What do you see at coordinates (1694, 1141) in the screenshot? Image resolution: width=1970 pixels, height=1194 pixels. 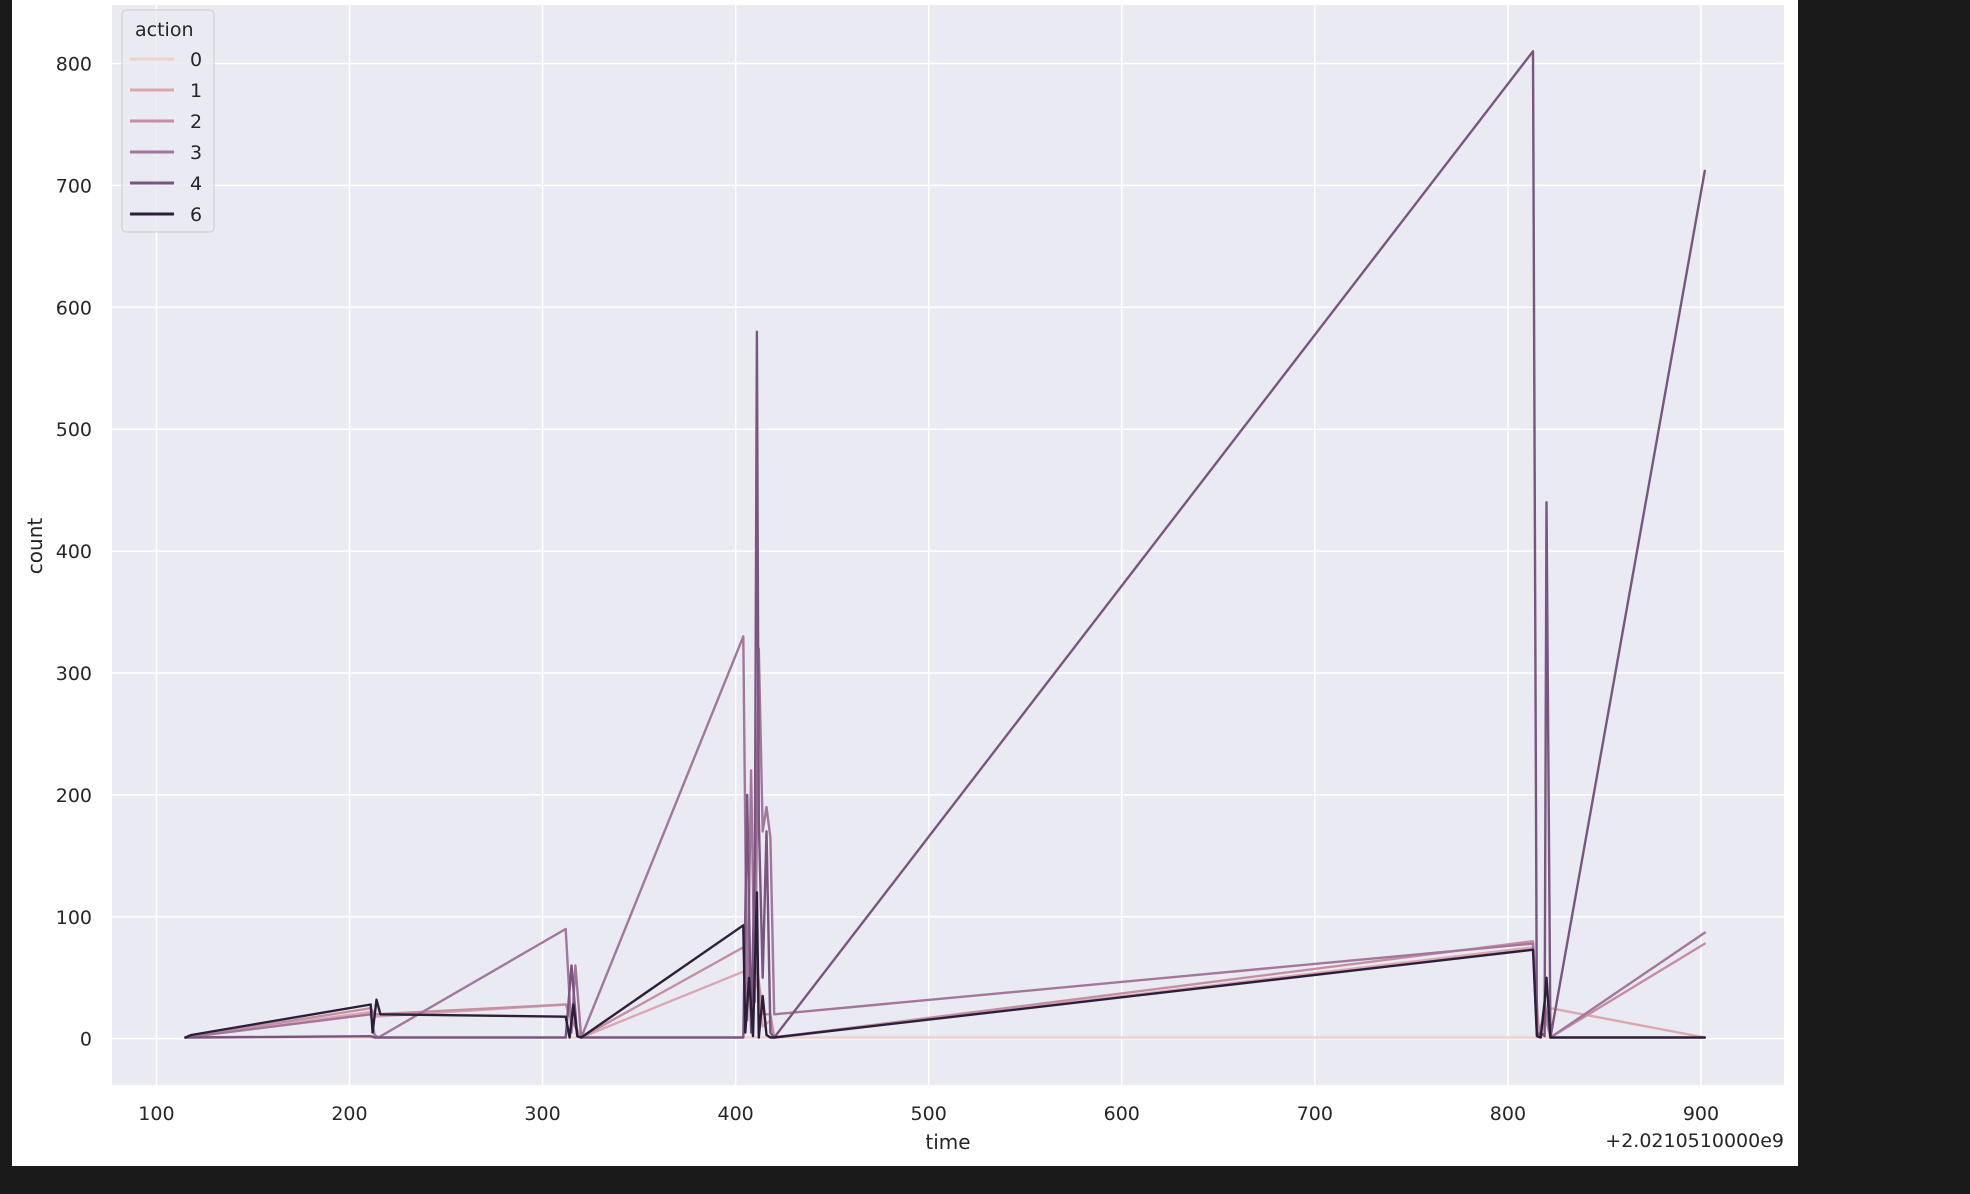 I see `x-offset-label: +2.0210510000e9` at bounding box center [1694, 1141].